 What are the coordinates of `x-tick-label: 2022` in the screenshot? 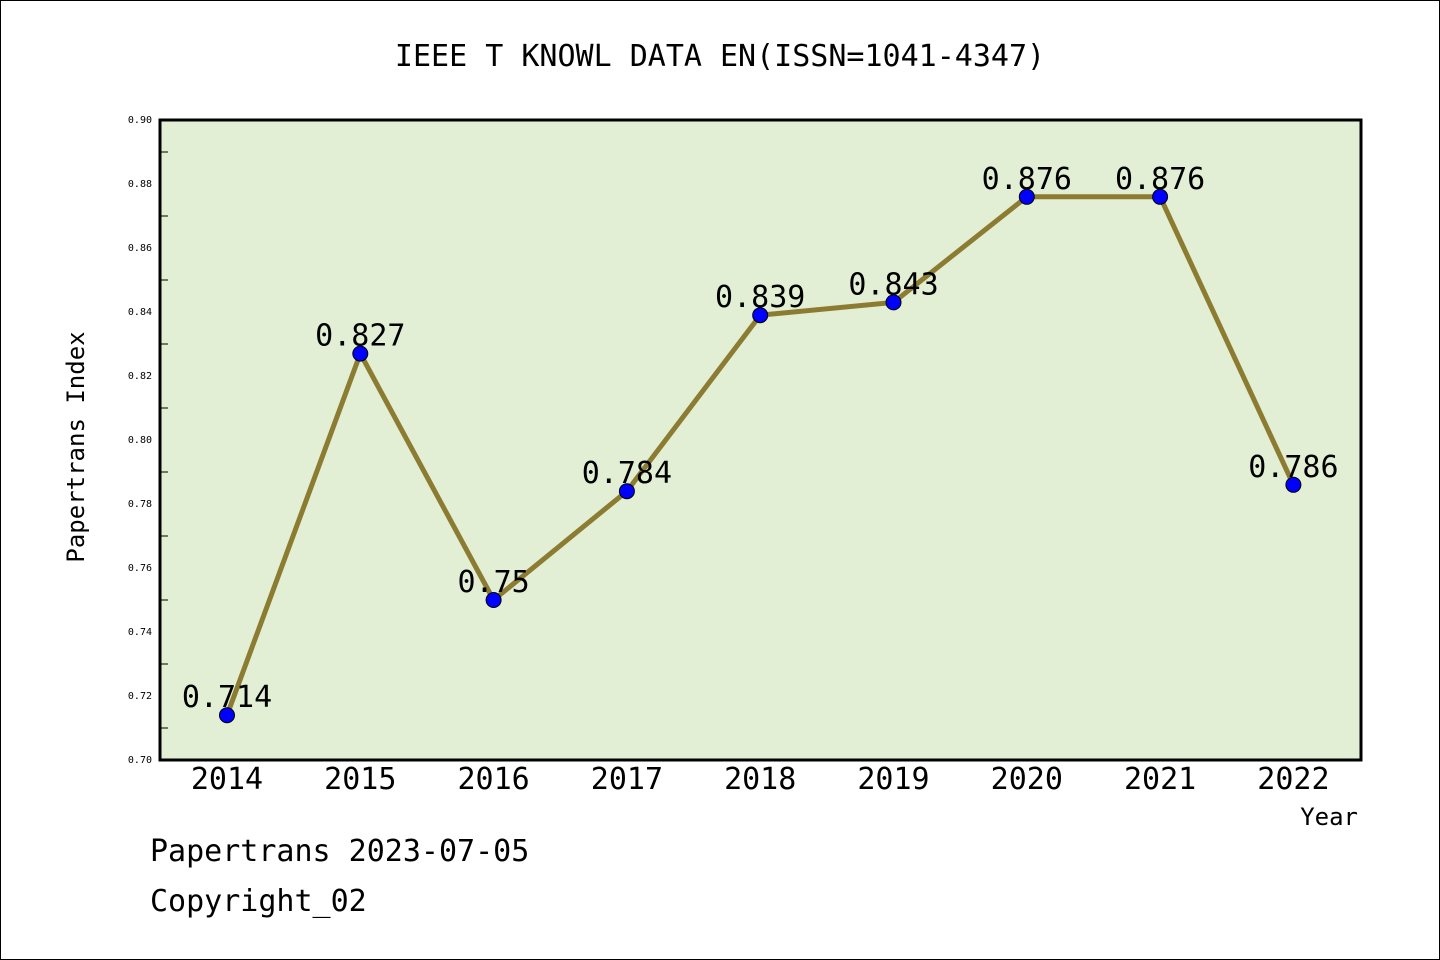 It's located at (1293, 779).